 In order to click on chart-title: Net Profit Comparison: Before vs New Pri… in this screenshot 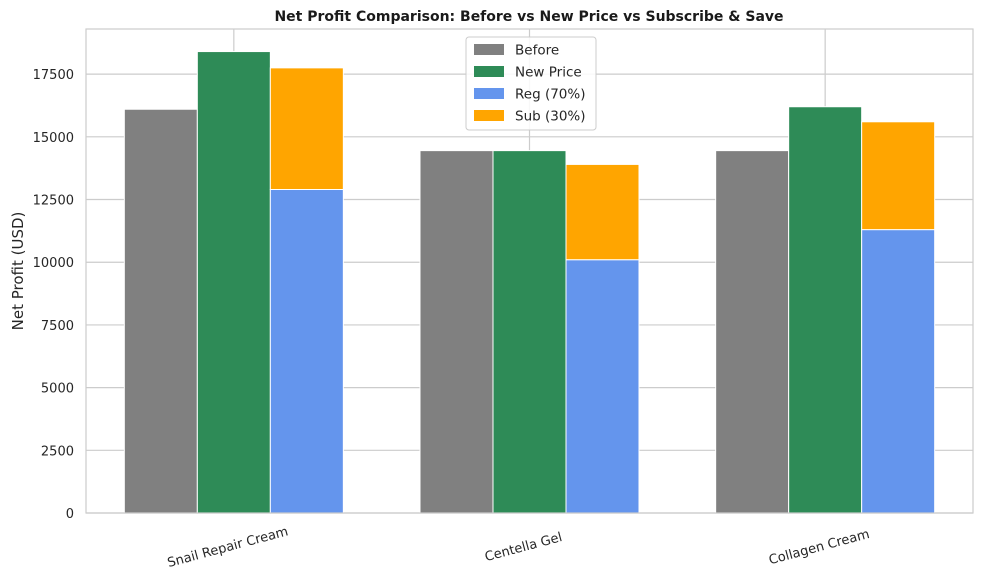, I will do `click(528, 17)`.